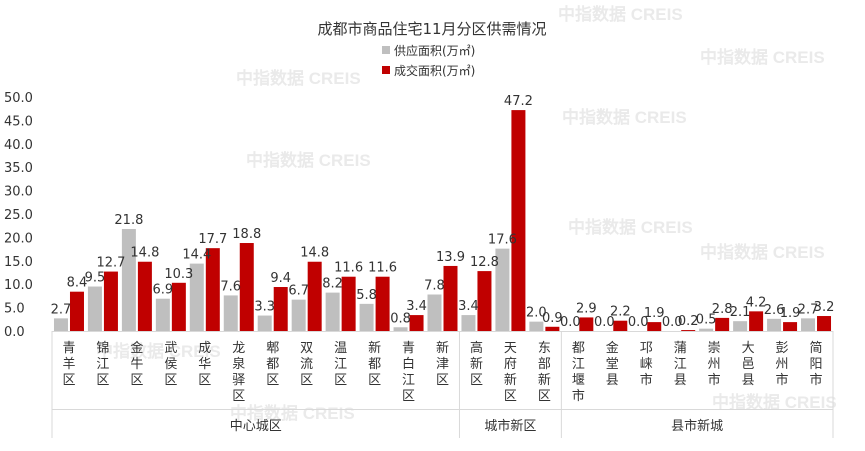  I want to click on x-tick-label: 双流区, so click(306, 364).